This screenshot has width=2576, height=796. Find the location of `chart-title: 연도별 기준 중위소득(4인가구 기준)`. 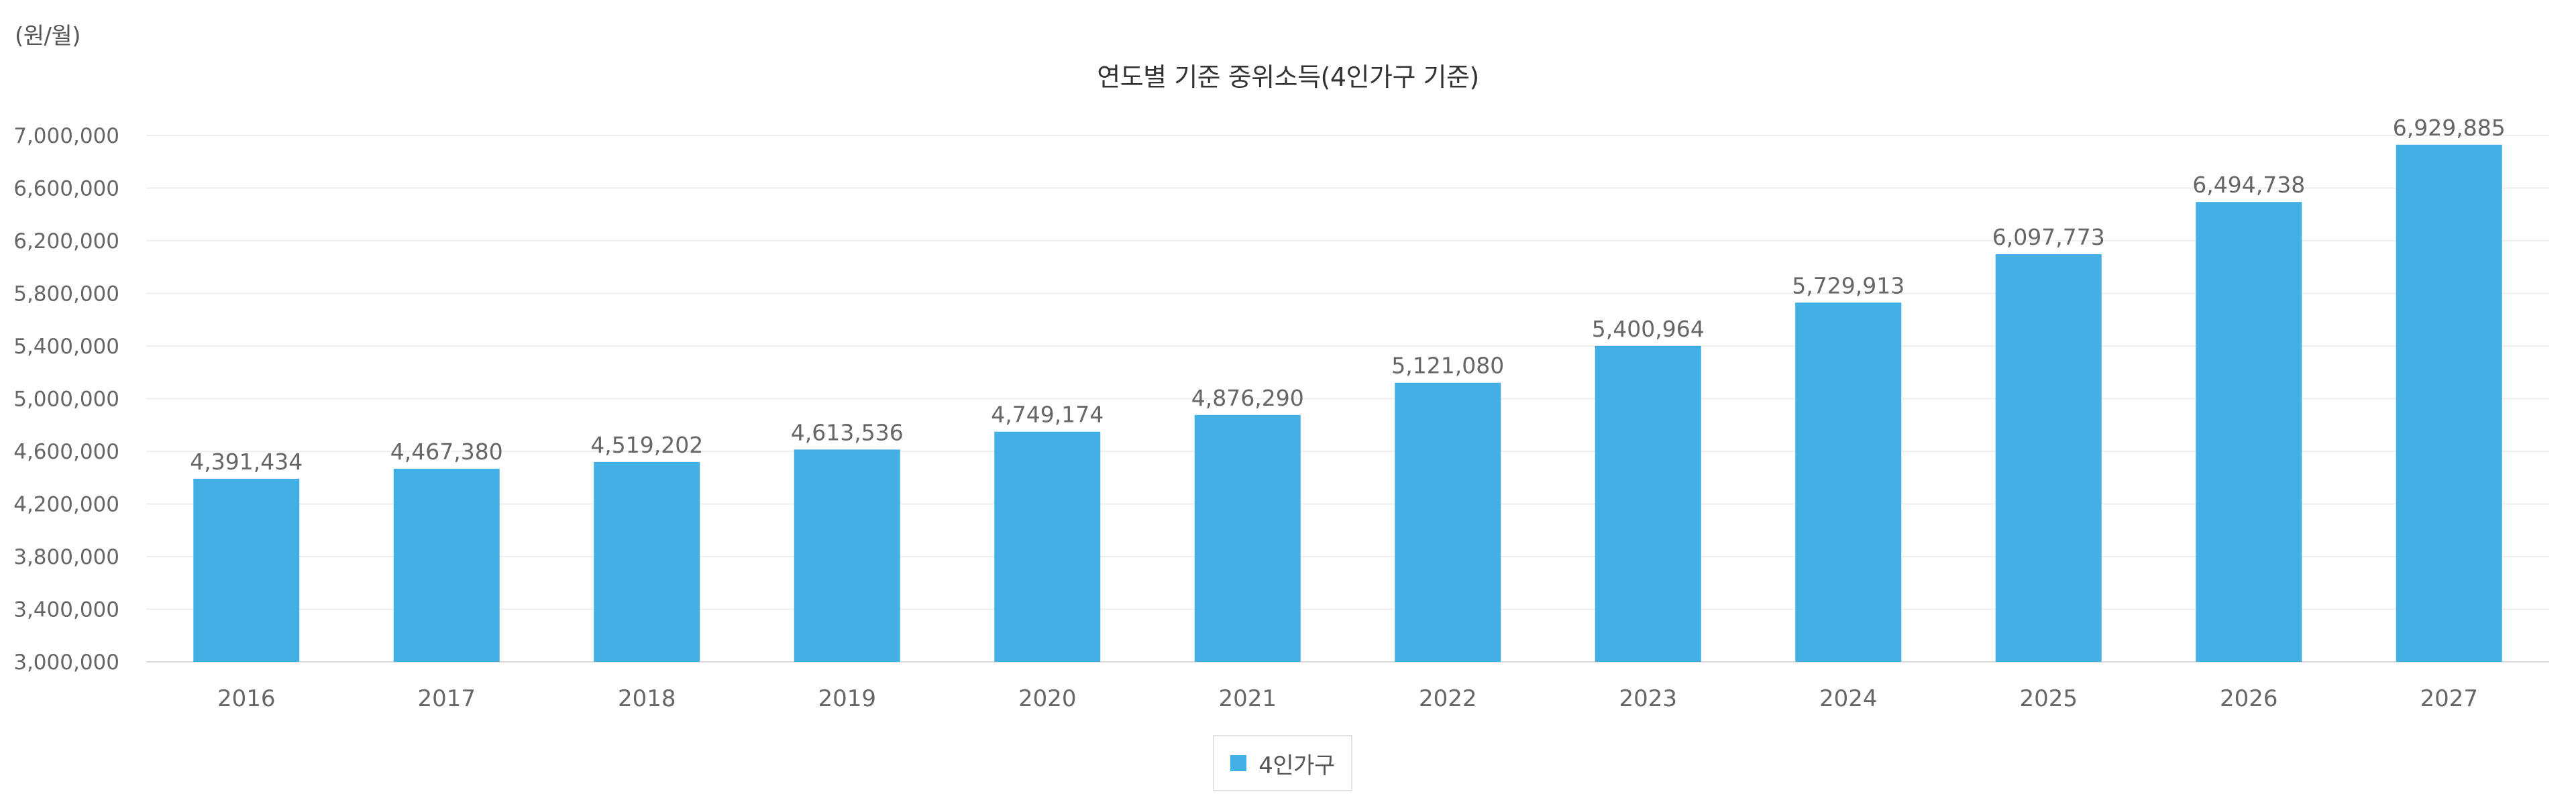

chart-title: 연도별 기준 중위소득(4인가구 기준) is located at coordinates (1288, 77).